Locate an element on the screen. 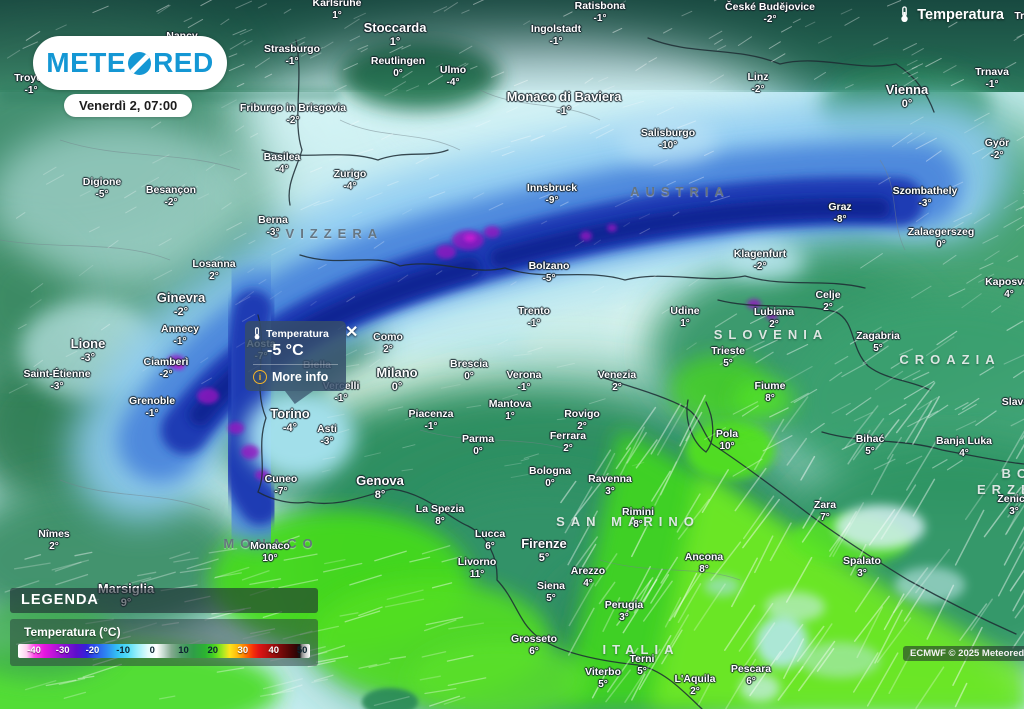  city-label: Nîmes 2° is located at coordinates (54, 540).